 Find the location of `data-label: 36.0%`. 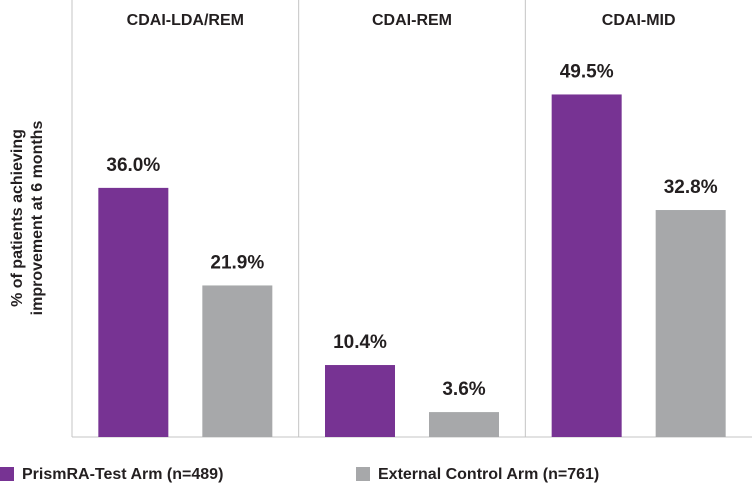

data-label: 36.0% is located at coordinates (133, 165).